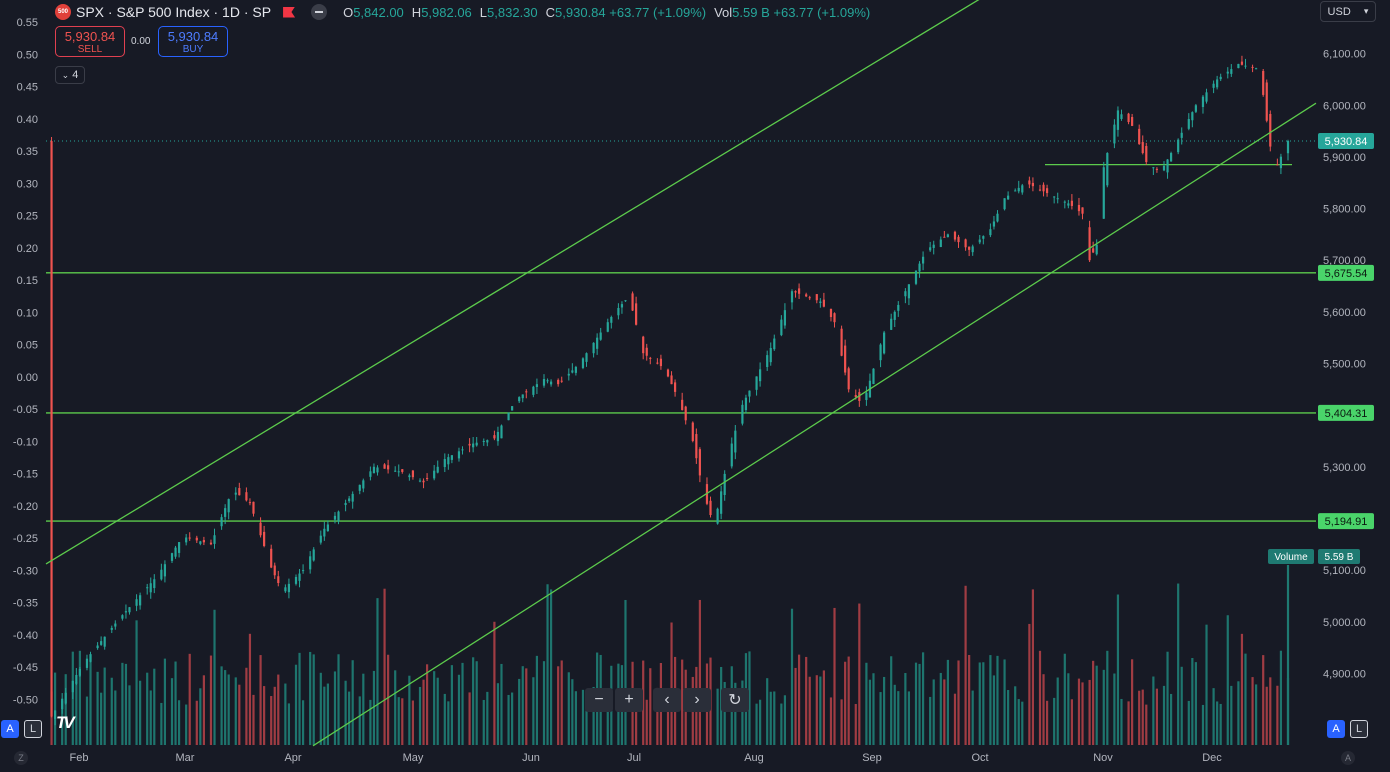  Describe the element at coordinates (27, 55) in the screenshot. I see `left-axis-tick: 0.50` at that location.